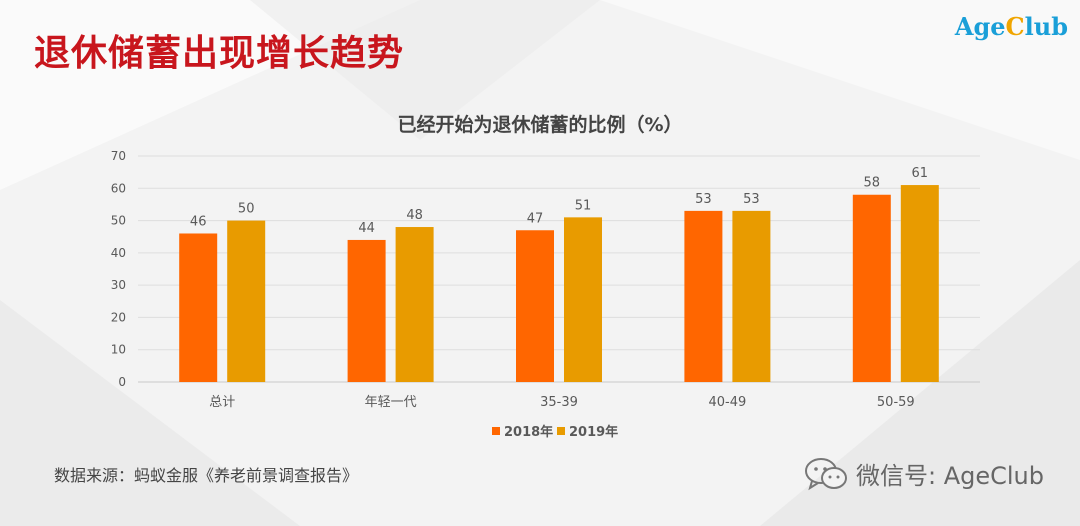  I want to click on ageclub-logo: AgeClub, so click(1011, 26).